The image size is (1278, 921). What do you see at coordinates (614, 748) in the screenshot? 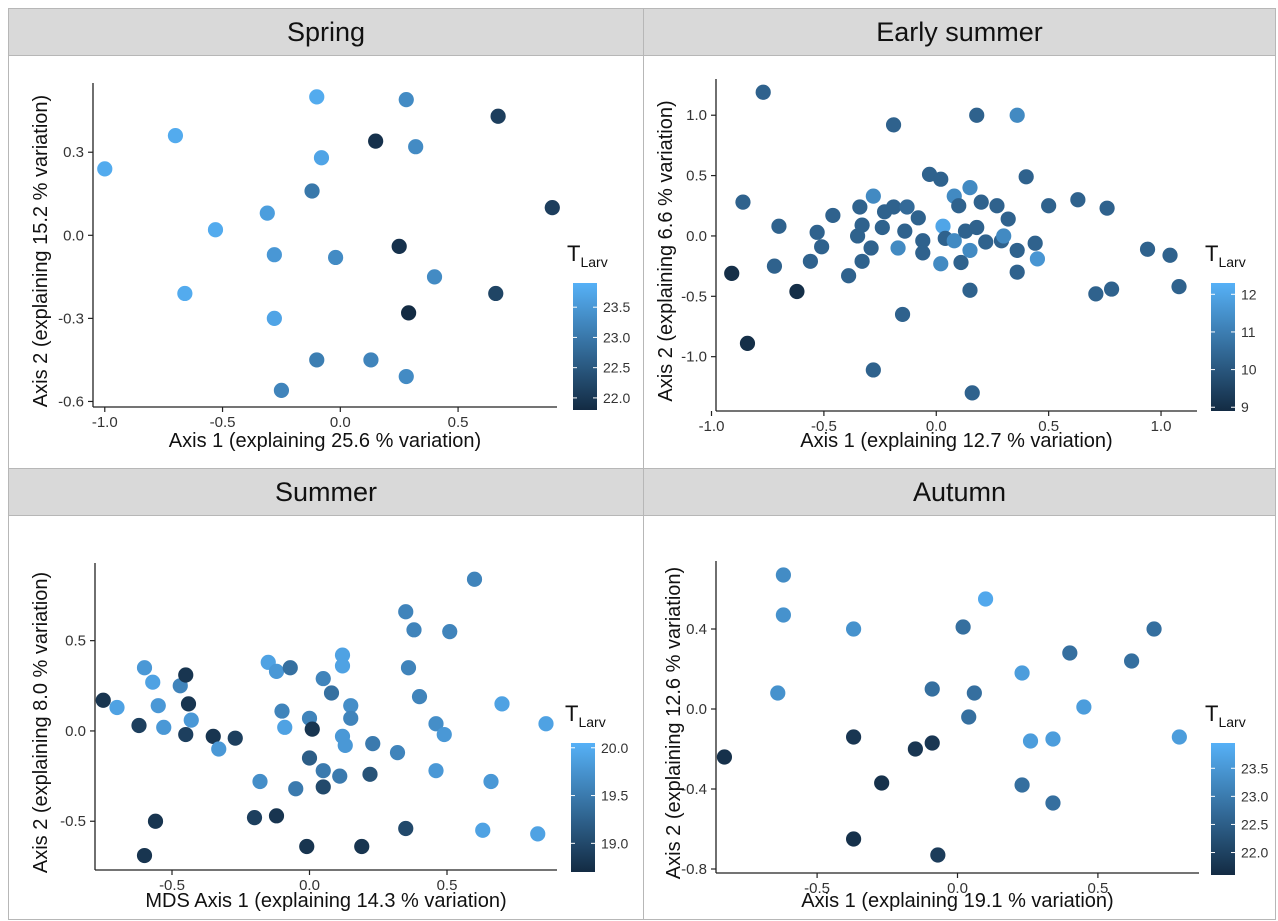
I see `colorbar-tick-label: 20.0` at bounding box center [614, 748].